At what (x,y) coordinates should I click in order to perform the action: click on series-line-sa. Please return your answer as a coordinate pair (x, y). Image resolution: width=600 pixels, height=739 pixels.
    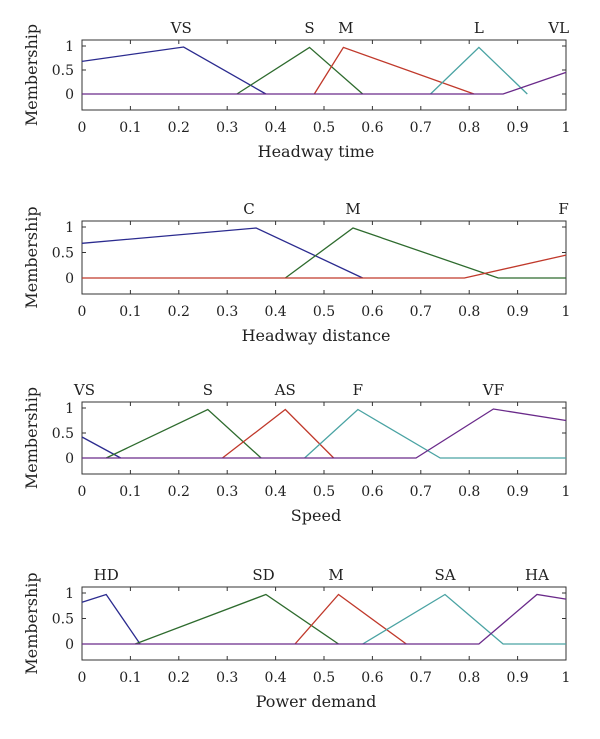
    Looking at the image, I should click on (464, 619).